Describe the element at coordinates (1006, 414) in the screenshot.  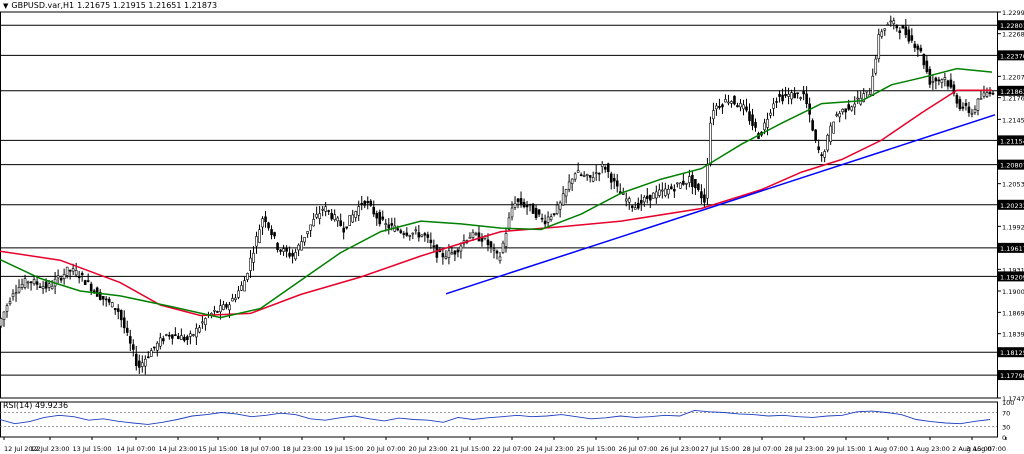
I see `rsi-y-tick-label: 70` at that location.